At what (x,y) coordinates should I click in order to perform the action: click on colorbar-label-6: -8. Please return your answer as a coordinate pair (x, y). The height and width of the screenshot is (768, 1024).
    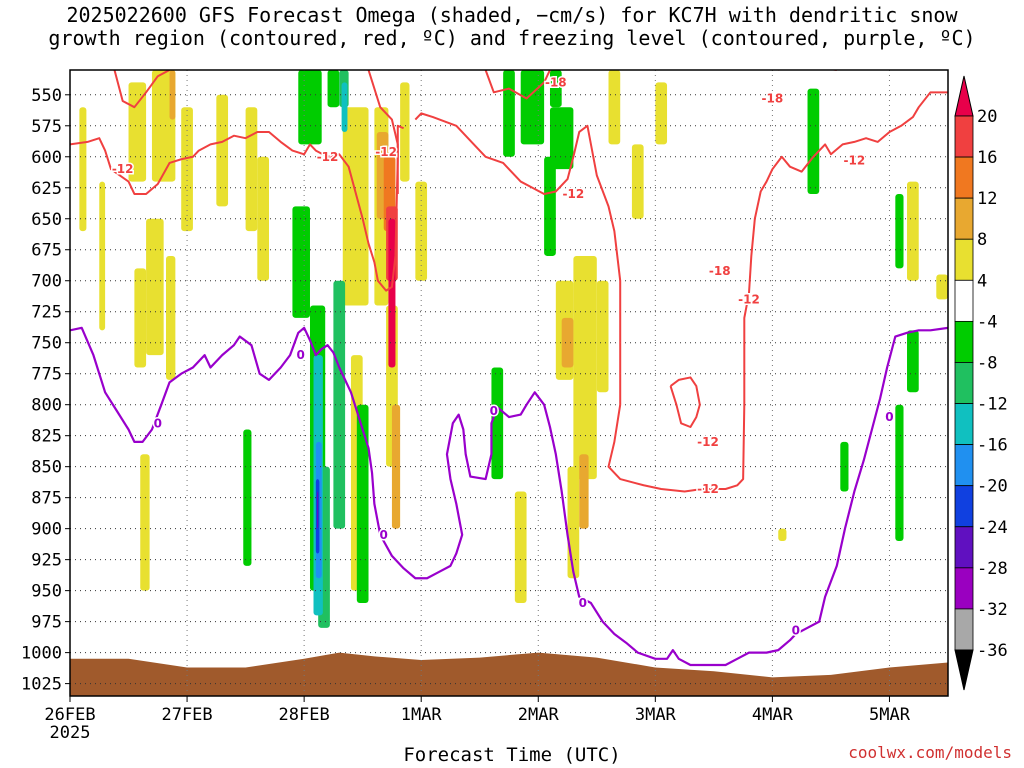
    Looking at the image, I should click on (987, 363).